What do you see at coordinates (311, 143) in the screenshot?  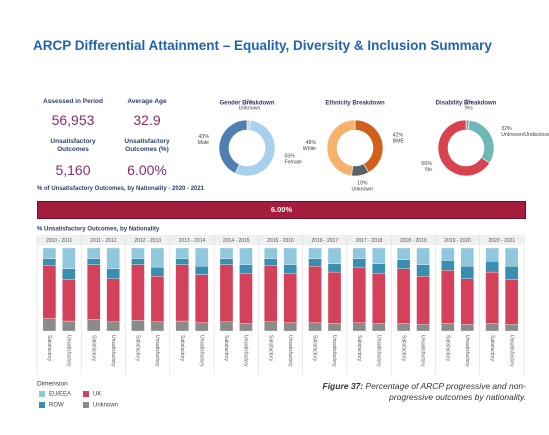 I see `slice-value-label: 48%` at bounding box center [311, 143].